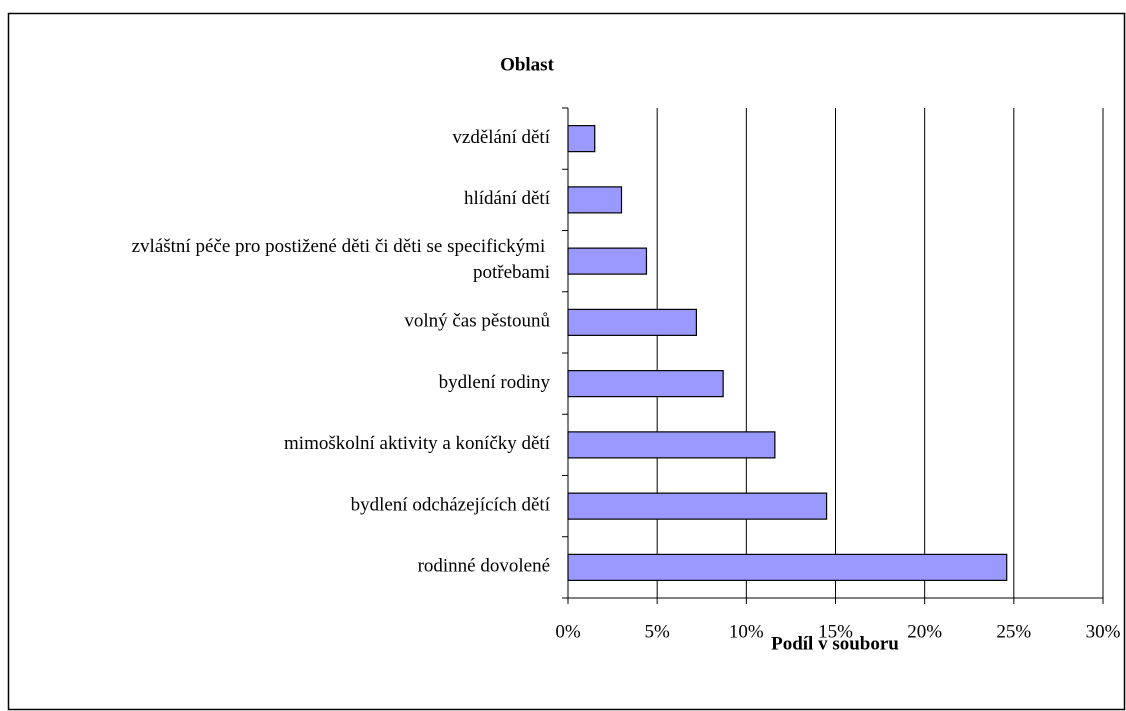 The image size is (1126, 711). What do you see at coordinates (658, 631) in the screenshot?
I see `x-tick-label: 5%` at bounding box center [658, 631].